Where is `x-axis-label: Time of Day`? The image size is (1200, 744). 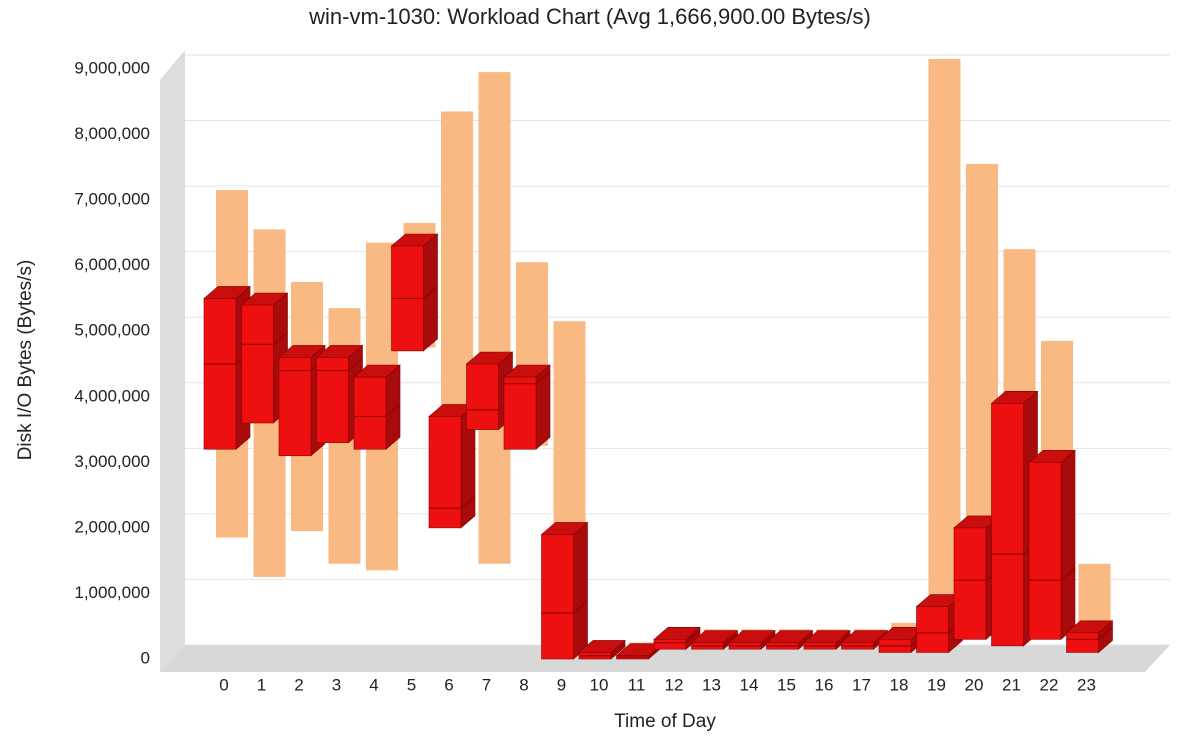 x-axis-label: Time of Day is located at coordinates (665, 721).